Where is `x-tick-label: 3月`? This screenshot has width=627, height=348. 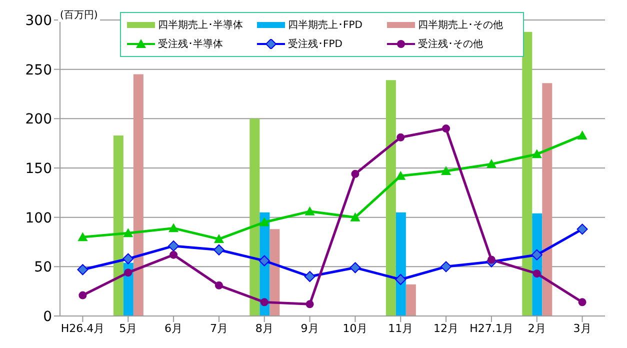
x-tick-label: 3月 is located at coordinates (582, 328).